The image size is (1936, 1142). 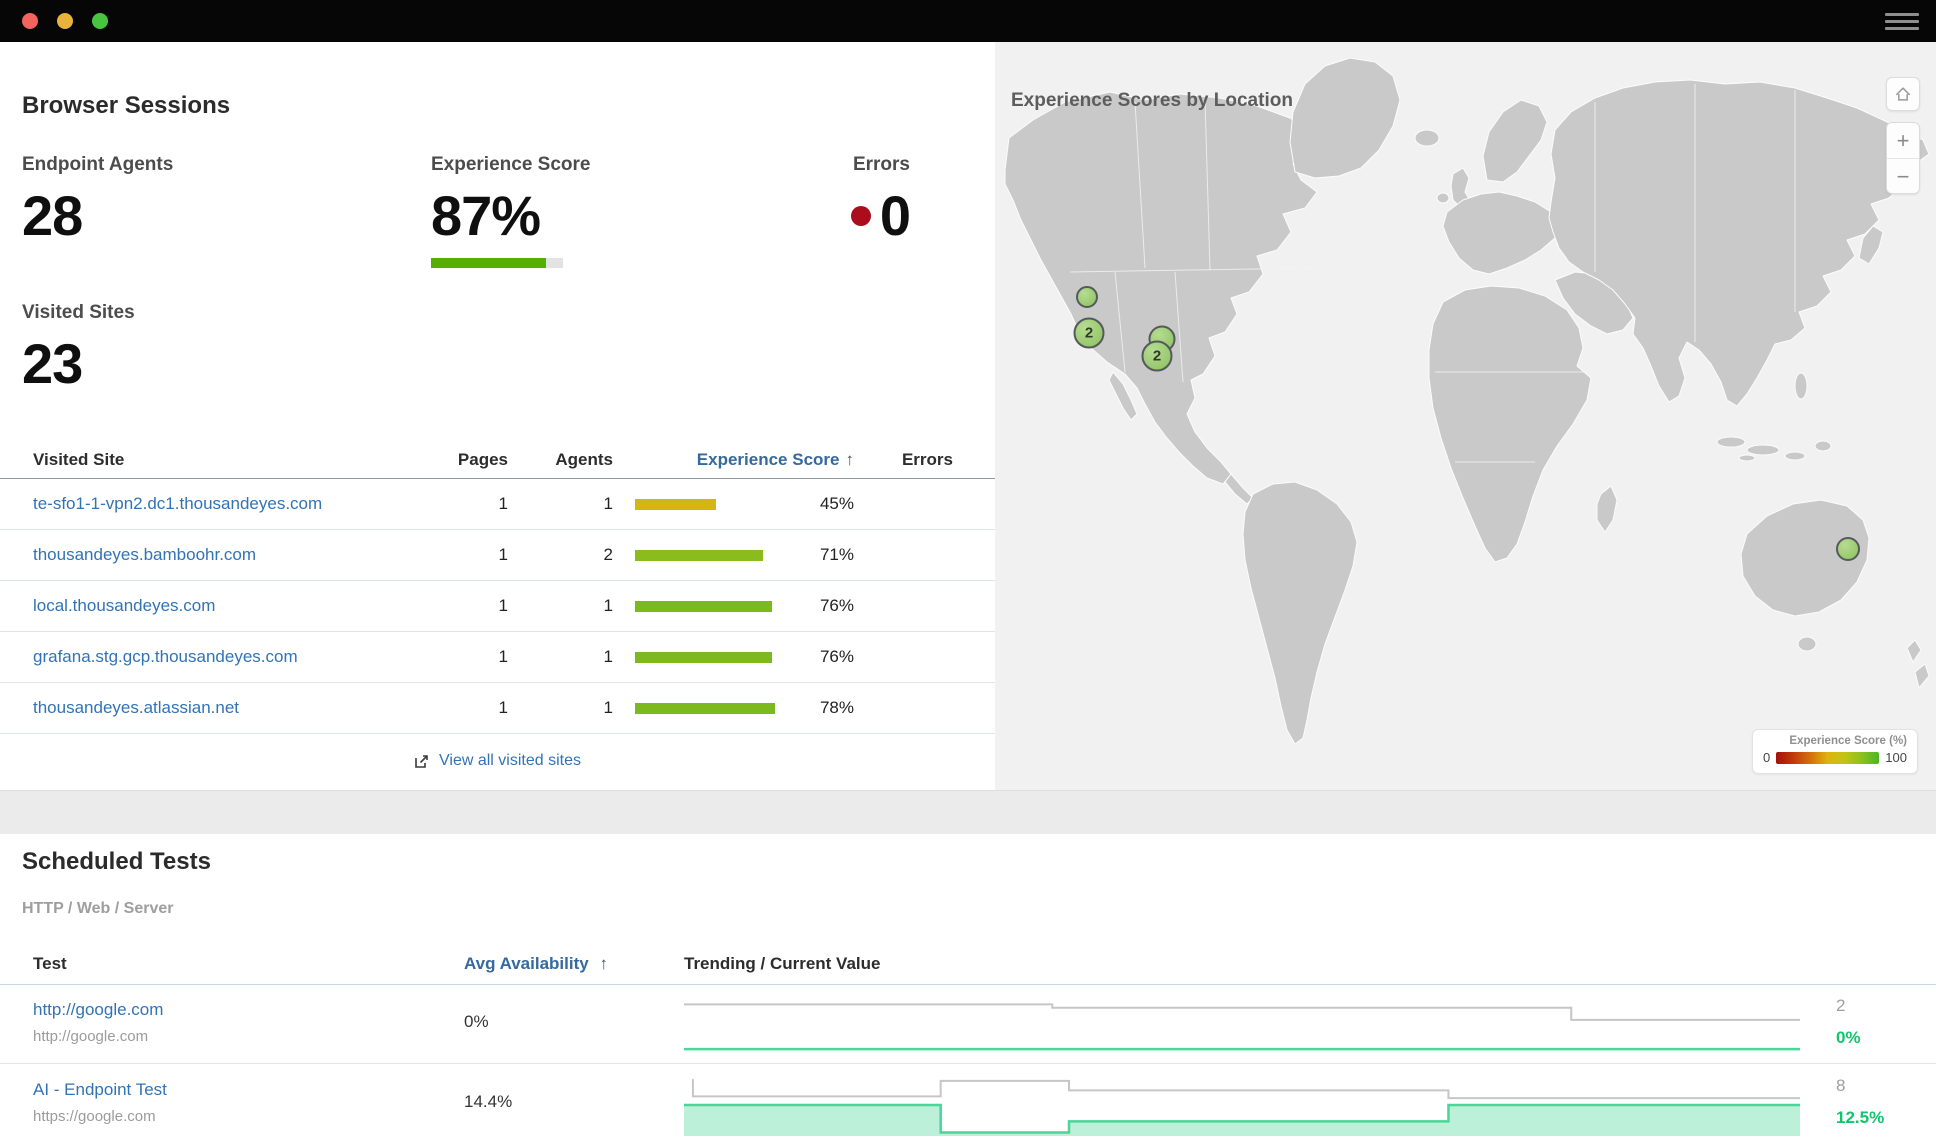 I want to click on visited-site-link: te-sfo1-1-vpn2.dc1.thousandeyes.com, so click(x=178, y=503).